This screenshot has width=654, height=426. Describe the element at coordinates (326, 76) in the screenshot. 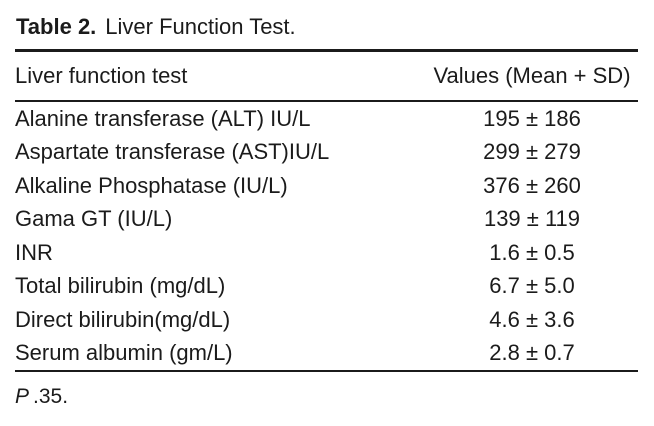

I see `table-header-row: Liver function test Values (Mean + SD)` at that location.